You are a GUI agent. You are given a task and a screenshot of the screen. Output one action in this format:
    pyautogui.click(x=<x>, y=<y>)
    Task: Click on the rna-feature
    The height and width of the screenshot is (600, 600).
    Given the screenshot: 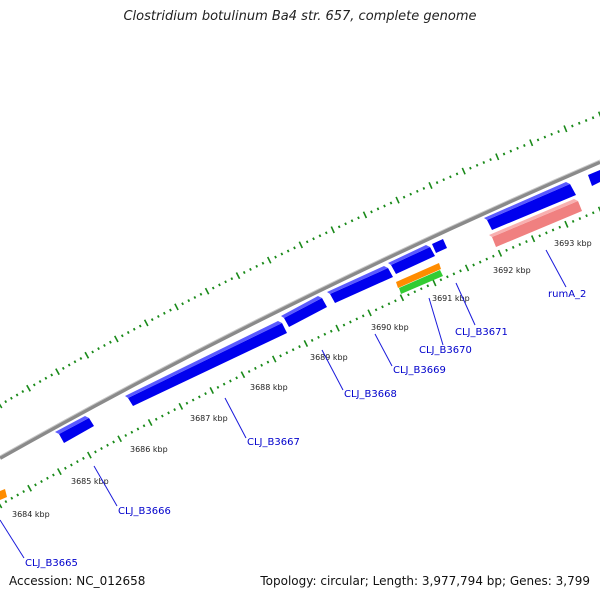 What is the action you would take?
    pyautogui.click(x=535, y=223)
    